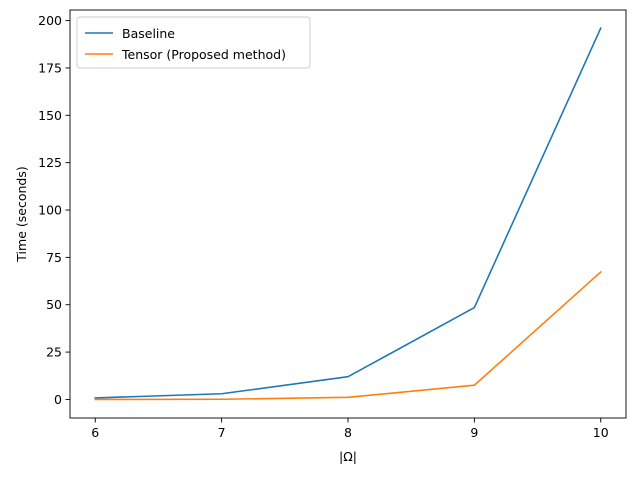 The image size is (640, 480). What do you see at coordinates (348, 432) in the screenshot?
I see `x-tick-label: 8` at bounding box center [348, 432].